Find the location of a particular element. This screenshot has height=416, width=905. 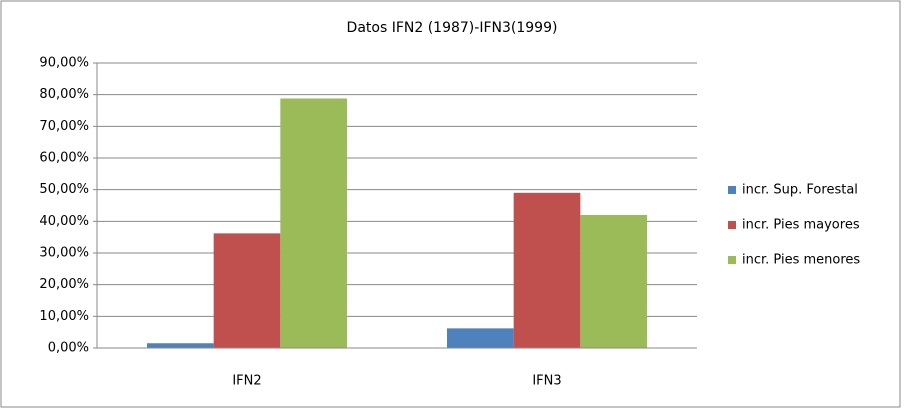

x-tick-label: IFN2 is located at coordinates (246, 381).